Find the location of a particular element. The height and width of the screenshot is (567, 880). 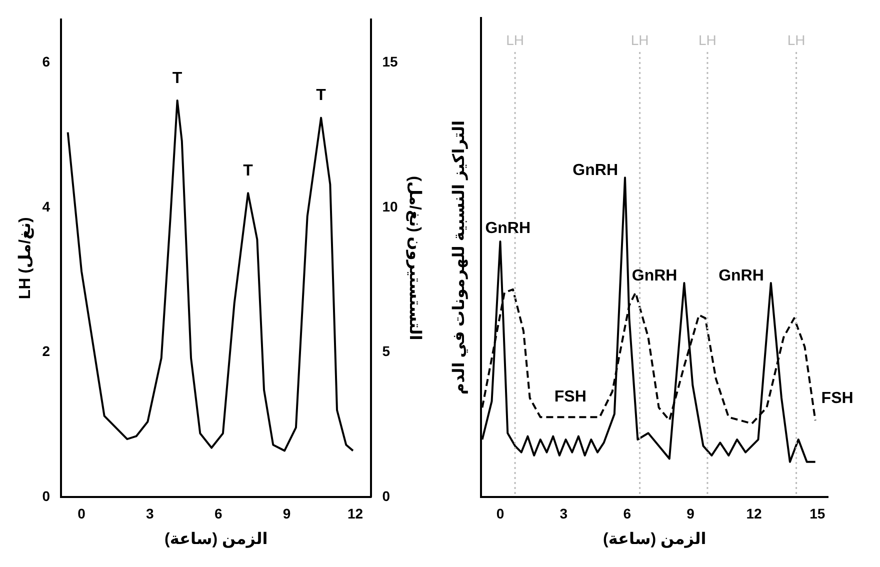

y2-tick-label: 5 is located at coordinates (386, 351).